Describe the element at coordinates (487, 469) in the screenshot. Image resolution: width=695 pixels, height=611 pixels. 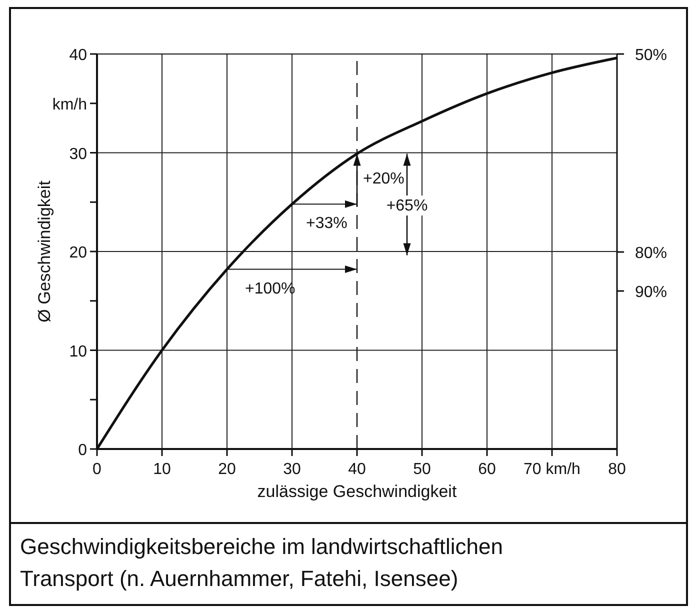
I see `x-tick-label: 60` at that location.